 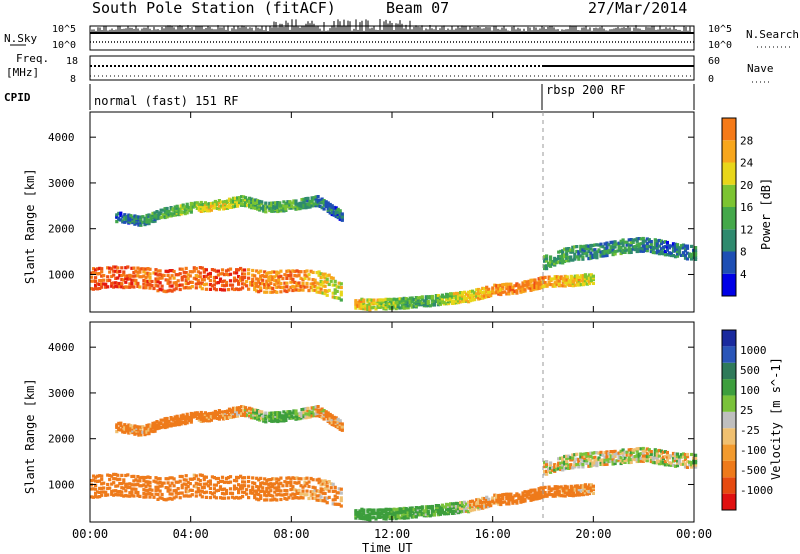 I want to click on date-title: 27/Mar/2014, so click(x=637, y=8).